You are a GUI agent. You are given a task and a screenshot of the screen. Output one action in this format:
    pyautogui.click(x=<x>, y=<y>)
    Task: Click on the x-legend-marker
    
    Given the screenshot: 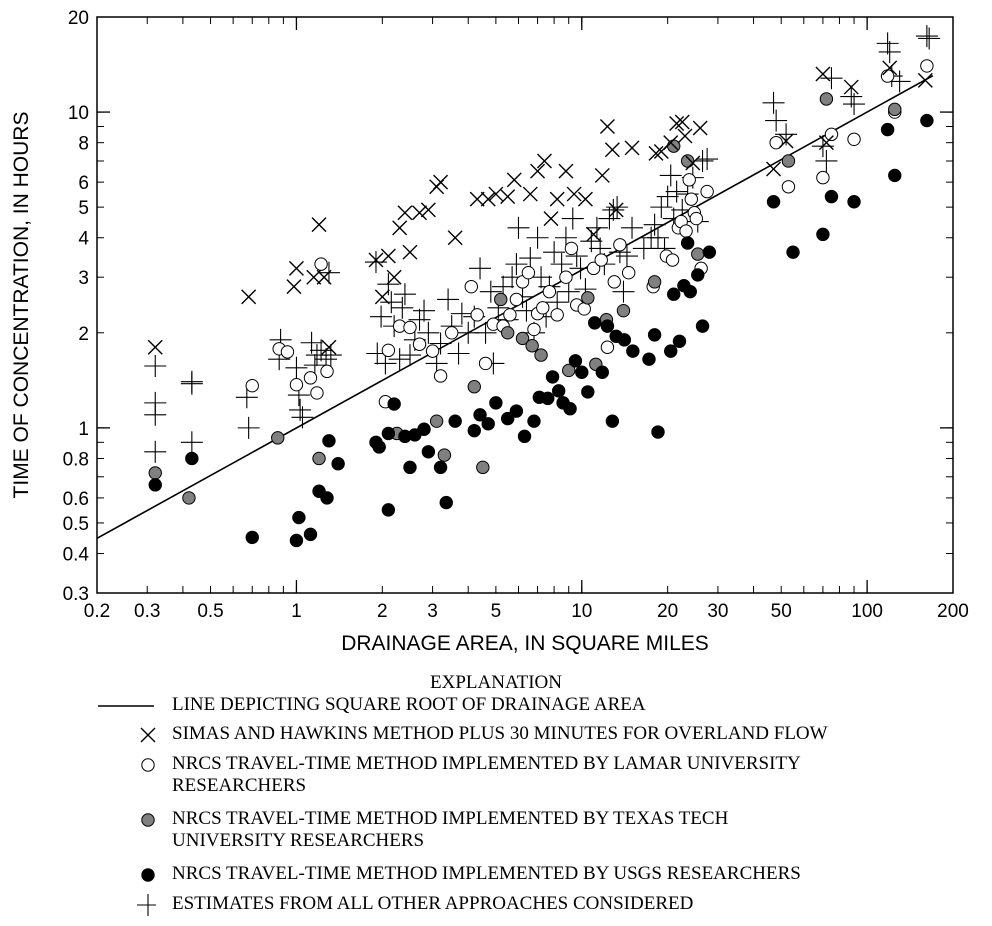 What is the action you would take?
    pyautogui.click(x=148, y=735)
    